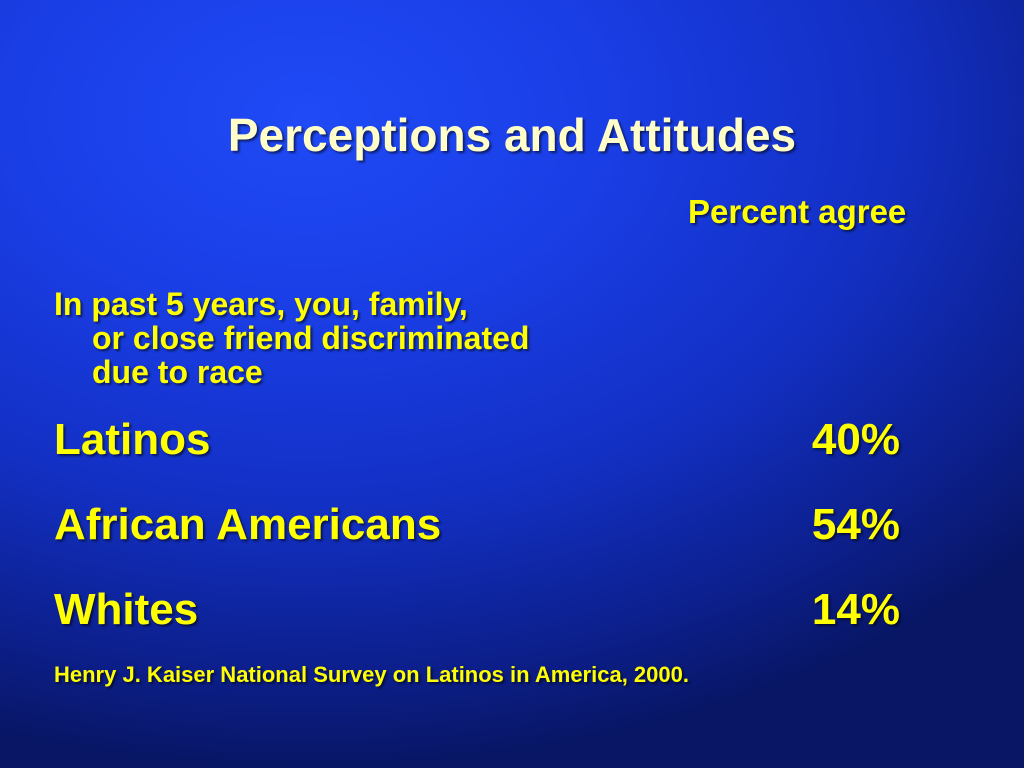 This screenshot has width=1024, height=768. I want to click on row-value: 40%, so click(855, 439).